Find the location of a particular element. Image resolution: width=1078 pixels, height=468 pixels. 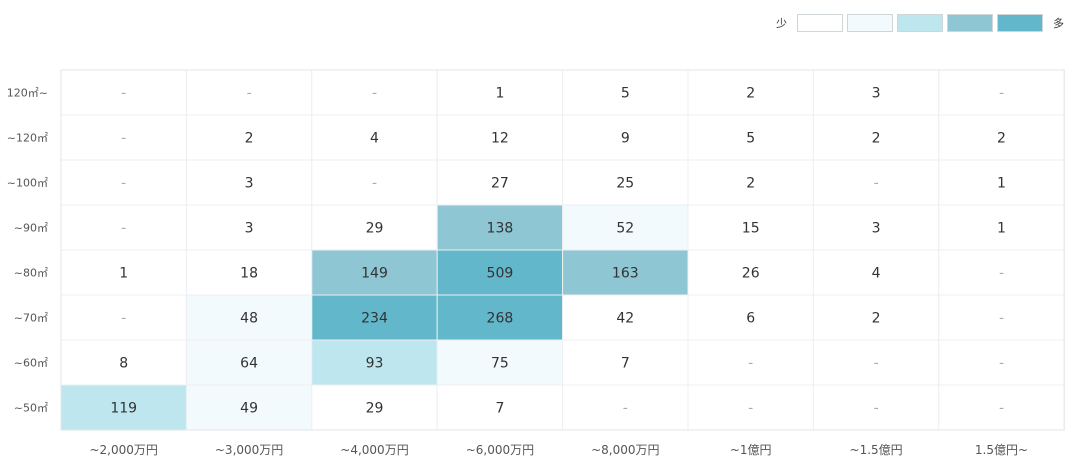

cell-value-label: 75 is located at coordinates (500, 364).